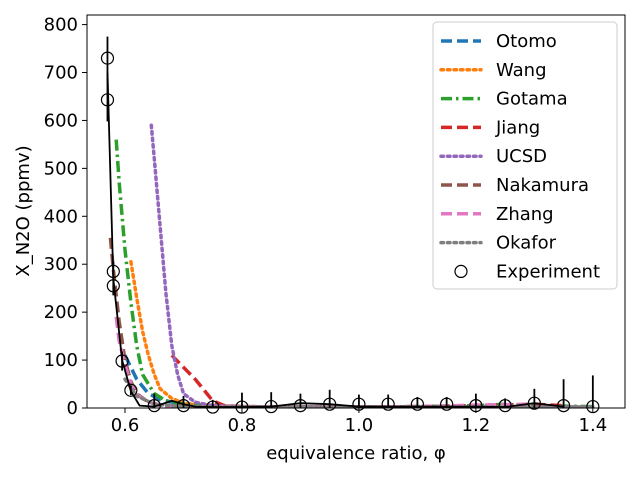 The height and width of the screenshot is (480, 640). Describe the element at coordinates (548, 271) in the screenshot. I see `legend-label-experiment: Experiment` at that location.